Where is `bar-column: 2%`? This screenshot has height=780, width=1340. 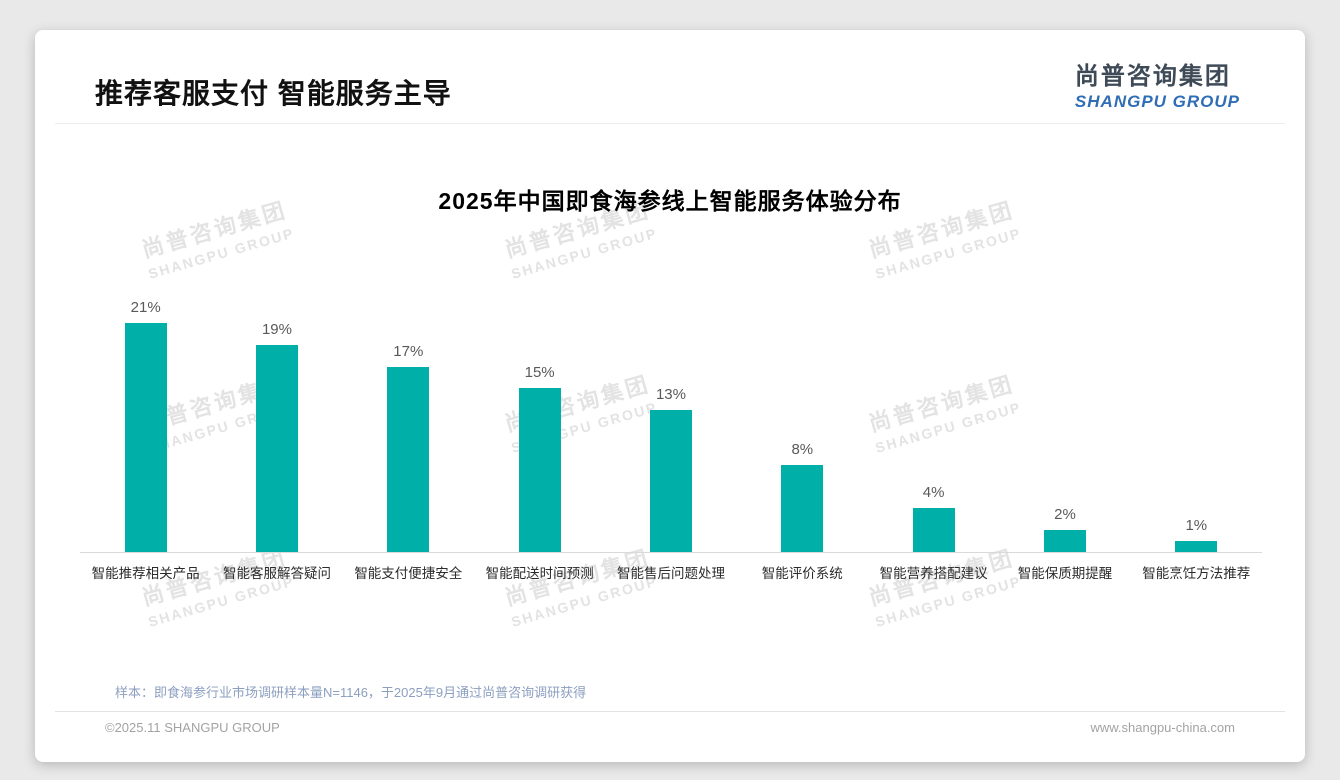
bar-column: 2% is located at coordinates (1064, 529).